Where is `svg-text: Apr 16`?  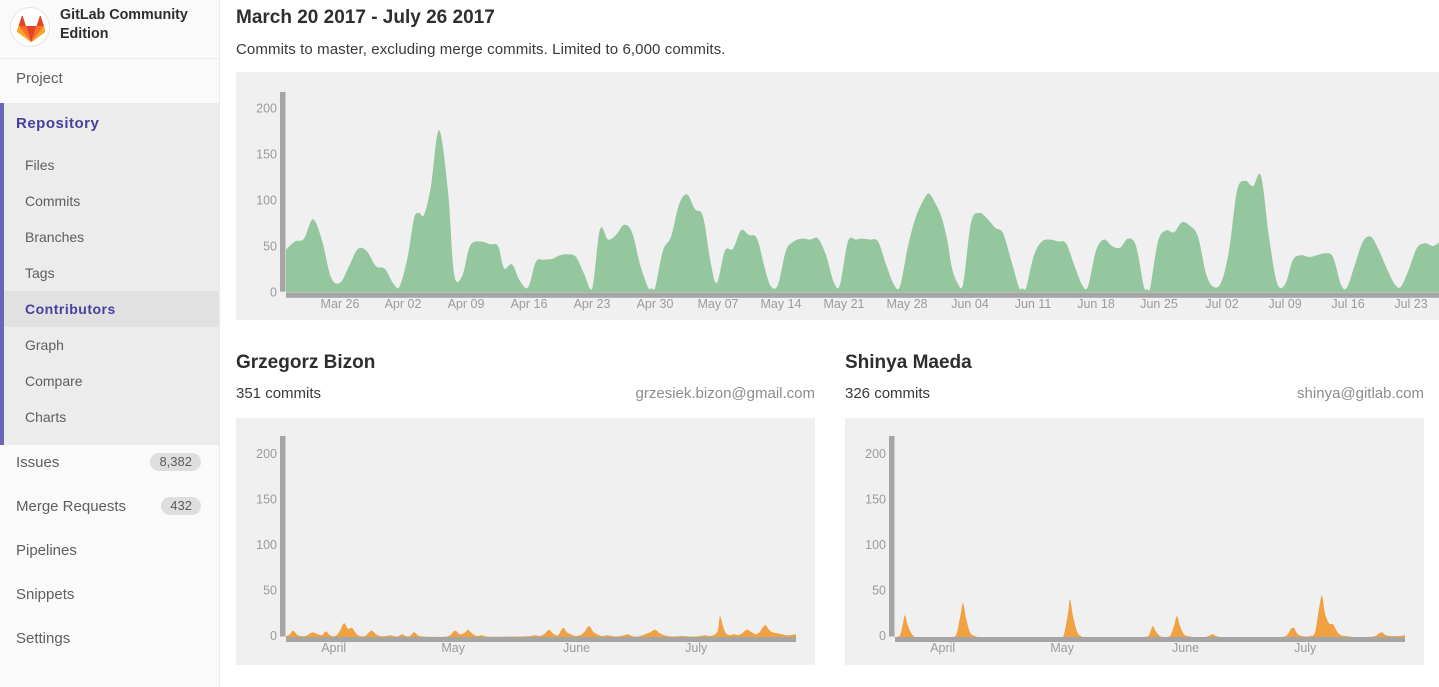
svg-text: Apr 16 is located at coordinates (529, 304).